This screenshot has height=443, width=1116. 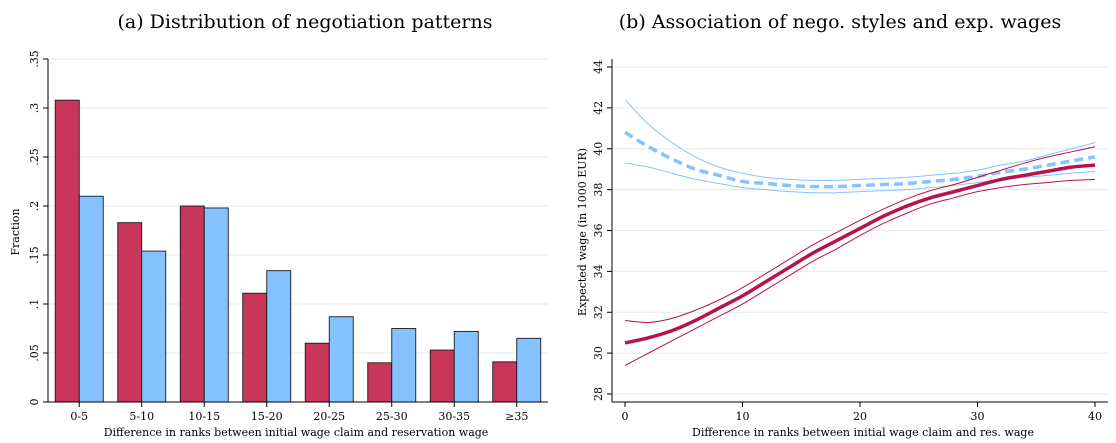 I want to click on panel-b-y-ticks: 28 30 32 34 36 38 40 42 44, so click(x=602, y=230).